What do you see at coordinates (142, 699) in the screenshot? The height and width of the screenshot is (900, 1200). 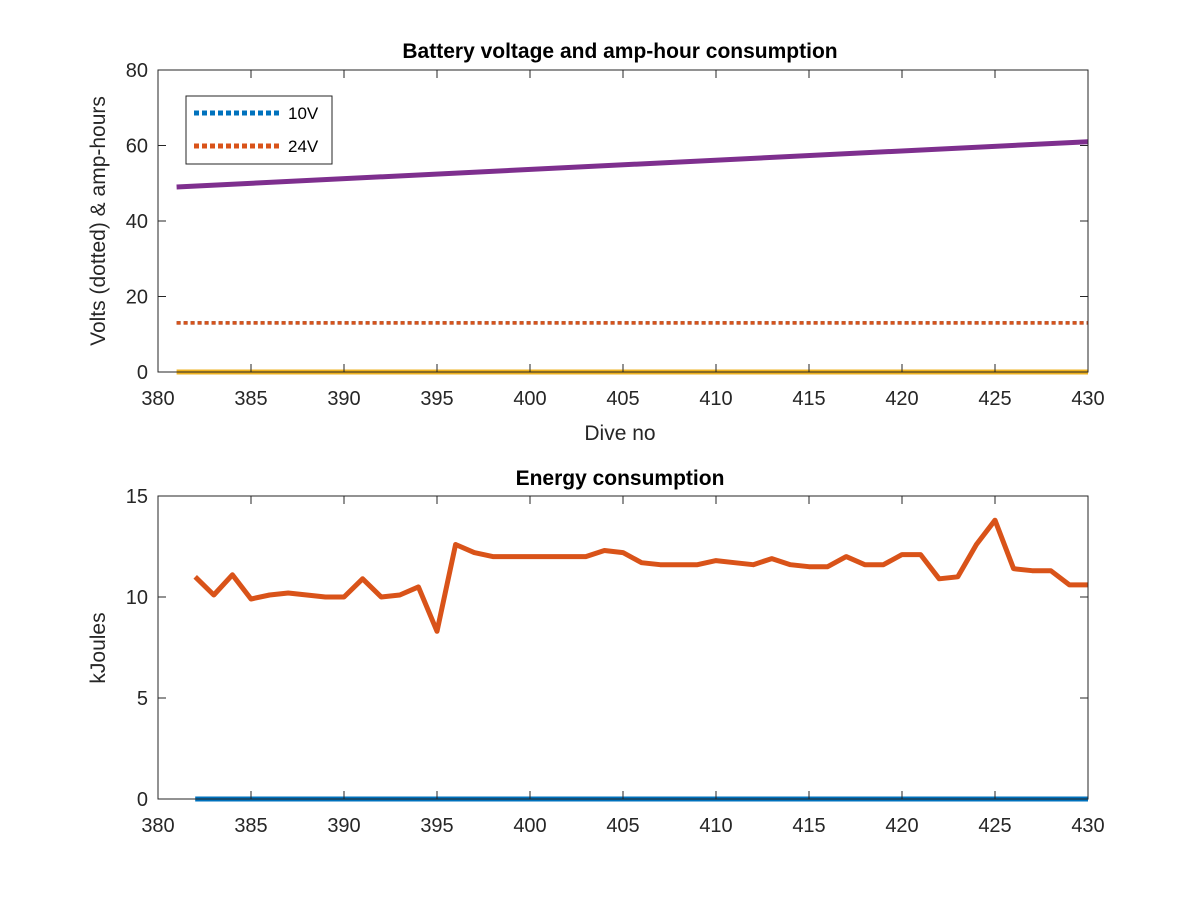 I see `y-tick-label: 5` at bounding box center [142, 699].